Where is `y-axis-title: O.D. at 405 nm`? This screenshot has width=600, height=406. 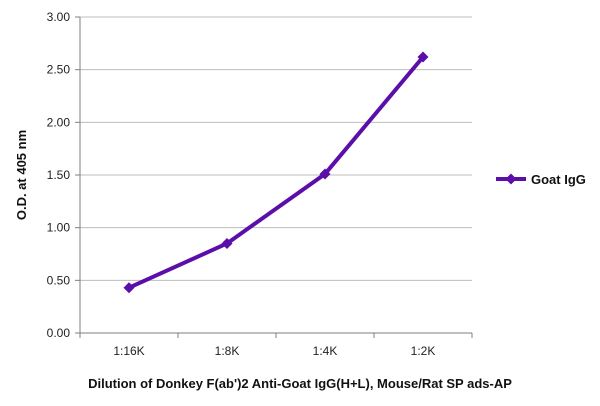 y-axis-title: O.D. at 405 nm is located at coordinates (21, 175).